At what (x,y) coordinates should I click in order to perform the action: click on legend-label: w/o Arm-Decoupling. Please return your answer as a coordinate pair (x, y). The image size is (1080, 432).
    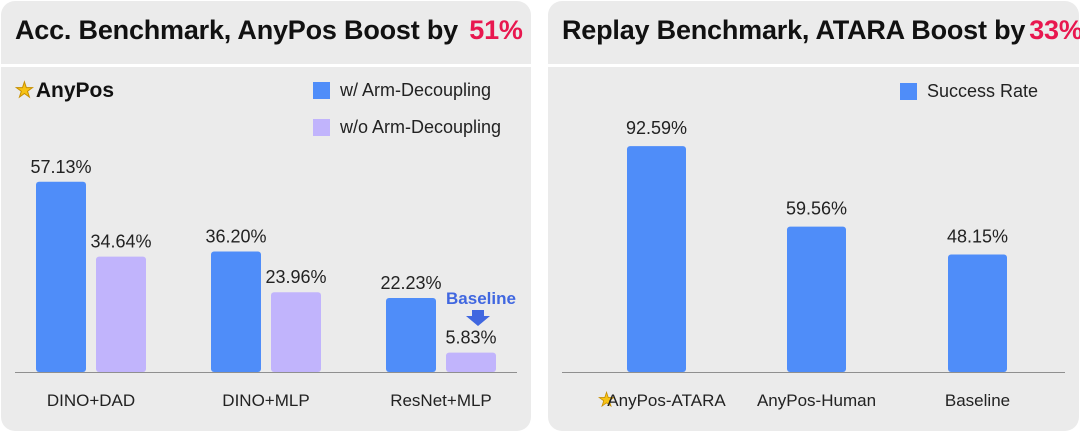
    Looking at the image, I should click on (421, 127).